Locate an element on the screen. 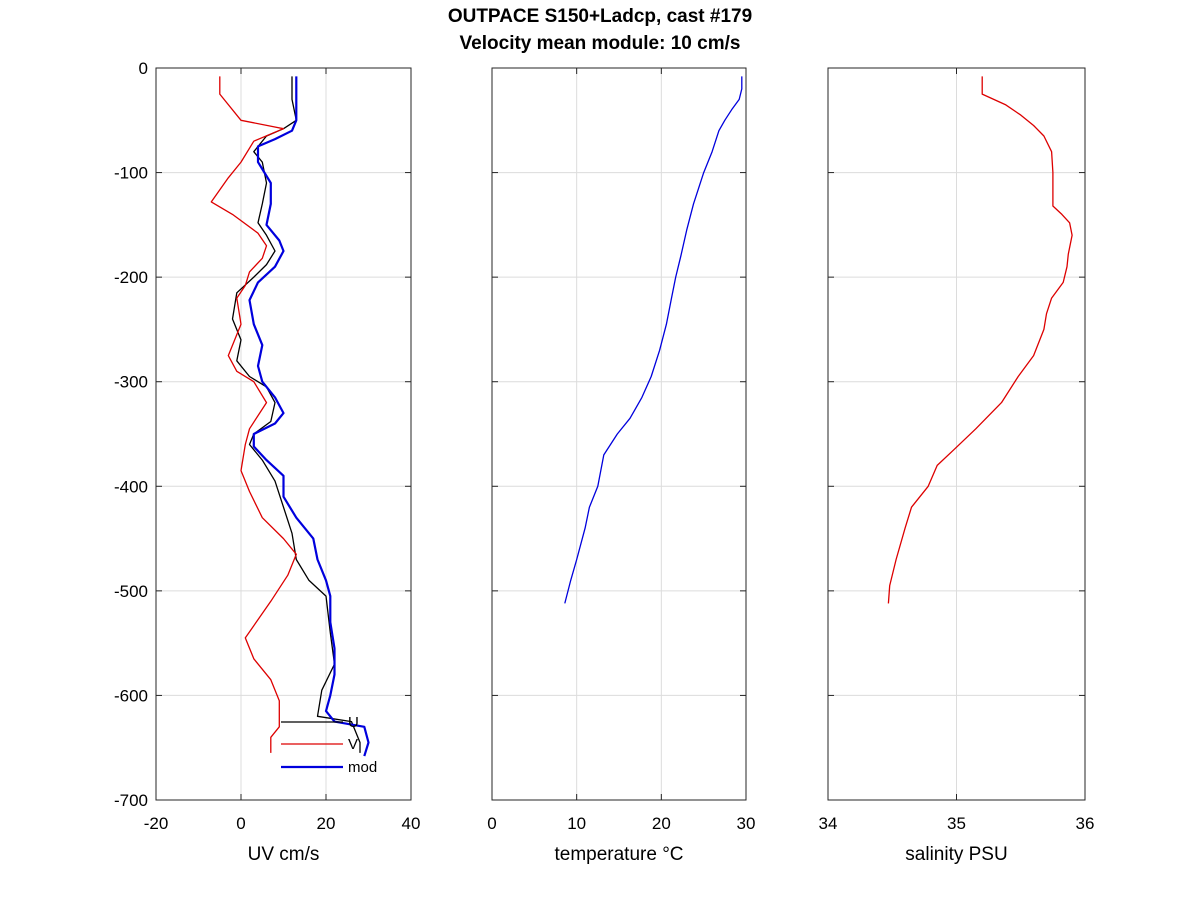 This screenshot has height=900, width=1200. series-line-v is located at coordinates (253, 414).